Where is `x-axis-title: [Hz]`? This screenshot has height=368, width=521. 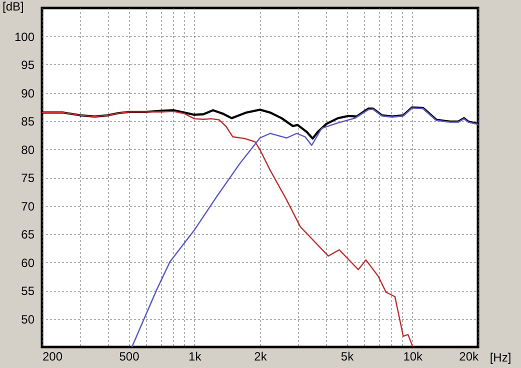
x-axis-title: [Hz] is located at coordinates (501, 357).